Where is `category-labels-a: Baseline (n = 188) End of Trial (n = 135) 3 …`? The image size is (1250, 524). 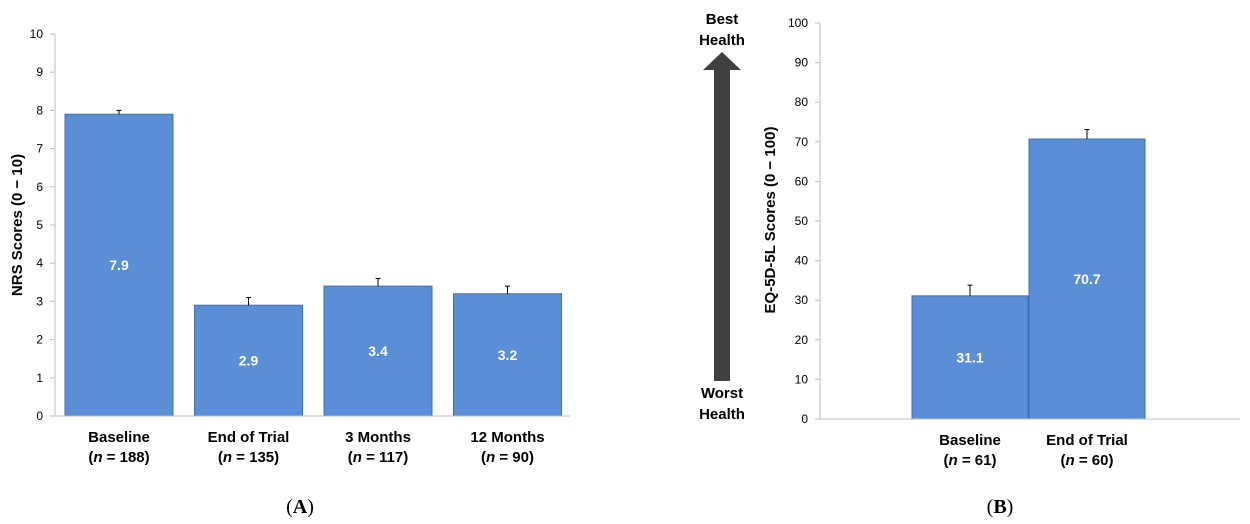 category-labels-a: Baseline (n = 188) End of Trial (n = 135) 3 … is located at coordinates (316, 447).